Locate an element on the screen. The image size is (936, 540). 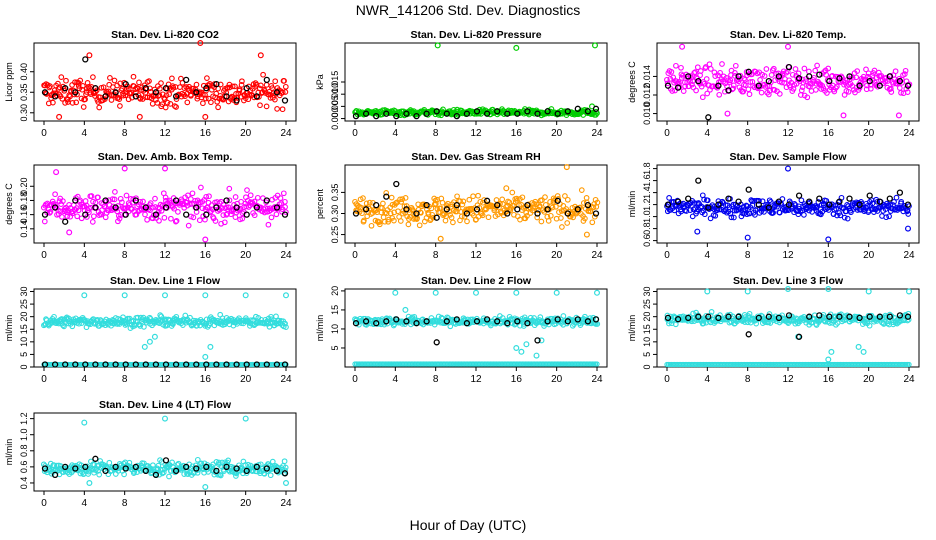
x-tick-label: 12 is located at coordinates (165, 255).